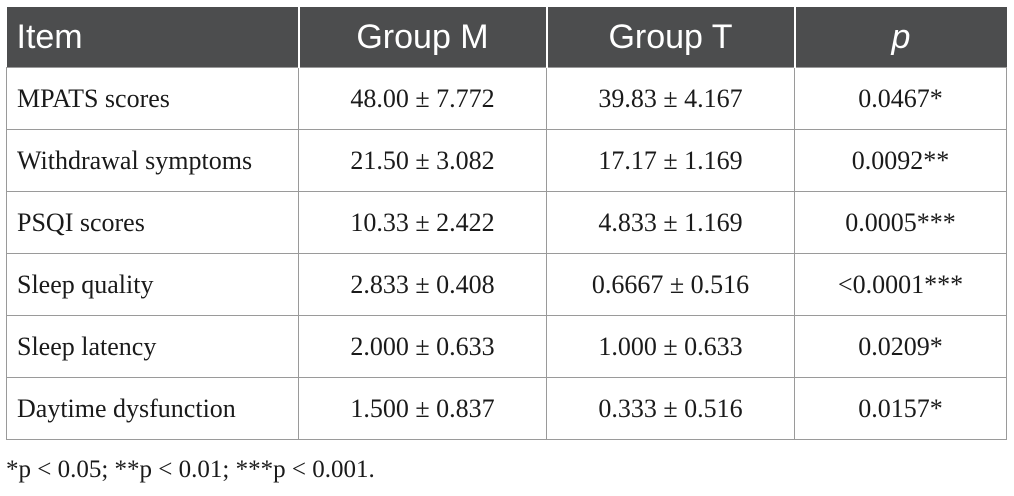 Image resolution: width=1014 pixels, height=496 pixels. What do you see at coordinates (190, 469) in the screenshot?
I see `table-footnote: *p < 0.05; **p < 0.01; ***p < 0.001.` at bounding box center [190, 469].